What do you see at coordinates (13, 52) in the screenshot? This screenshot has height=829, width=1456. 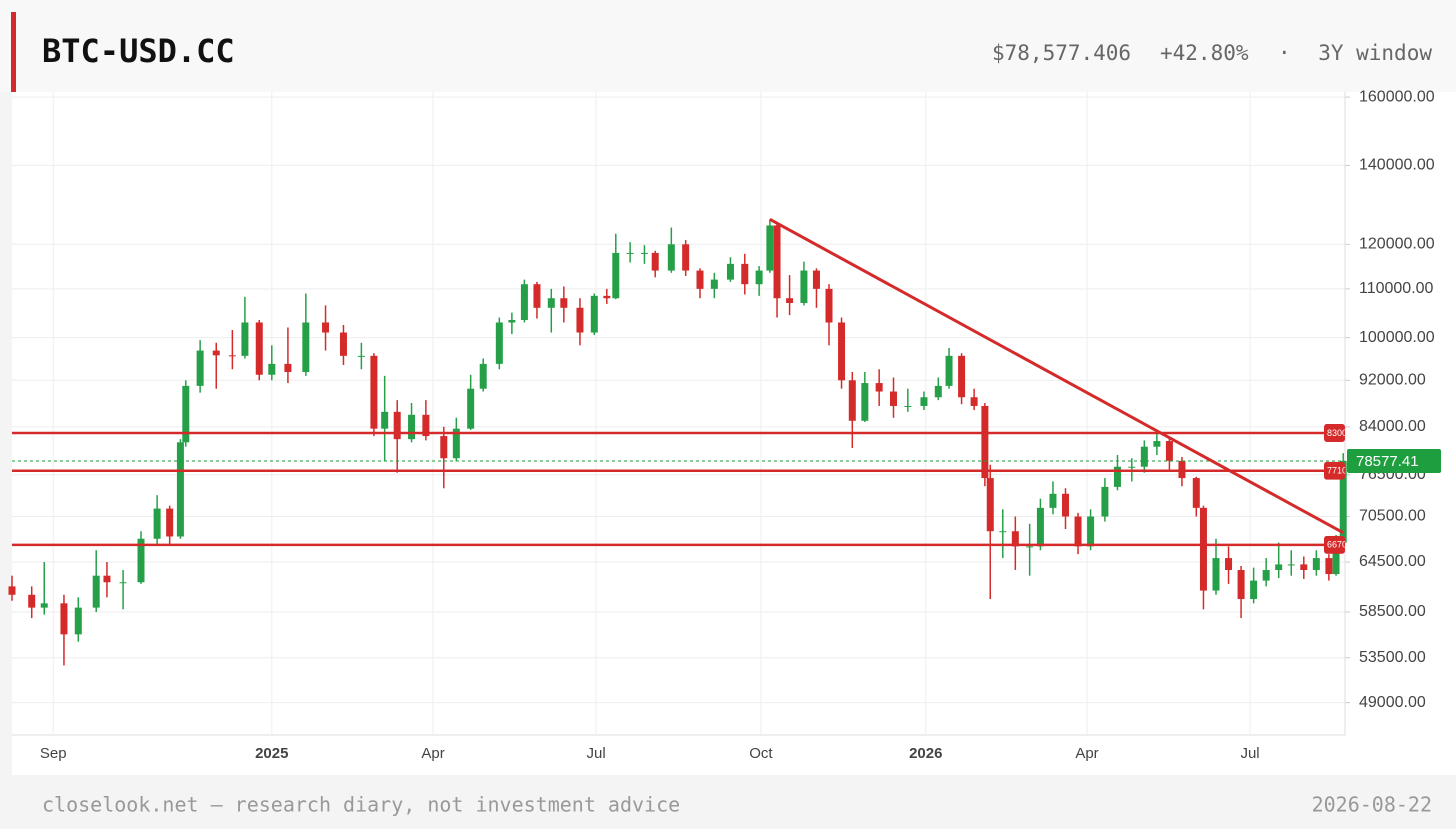 I see `accent-bar` at bounding box center [13, 52].